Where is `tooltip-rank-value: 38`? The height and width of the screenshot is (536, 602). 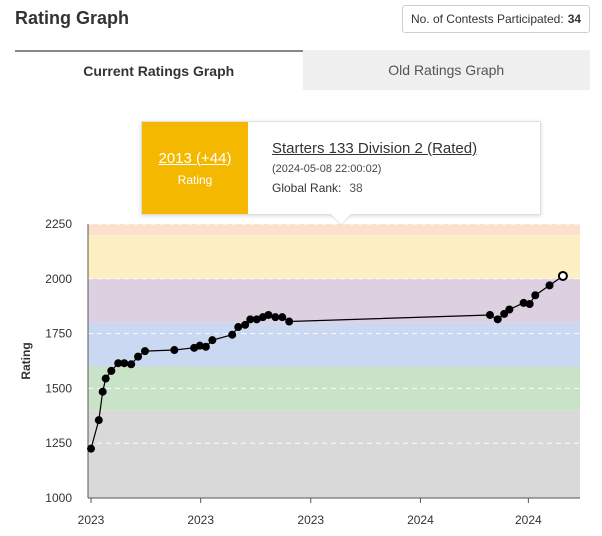
tooltip-rank-value: 38 is located at coordinates (356, 188).